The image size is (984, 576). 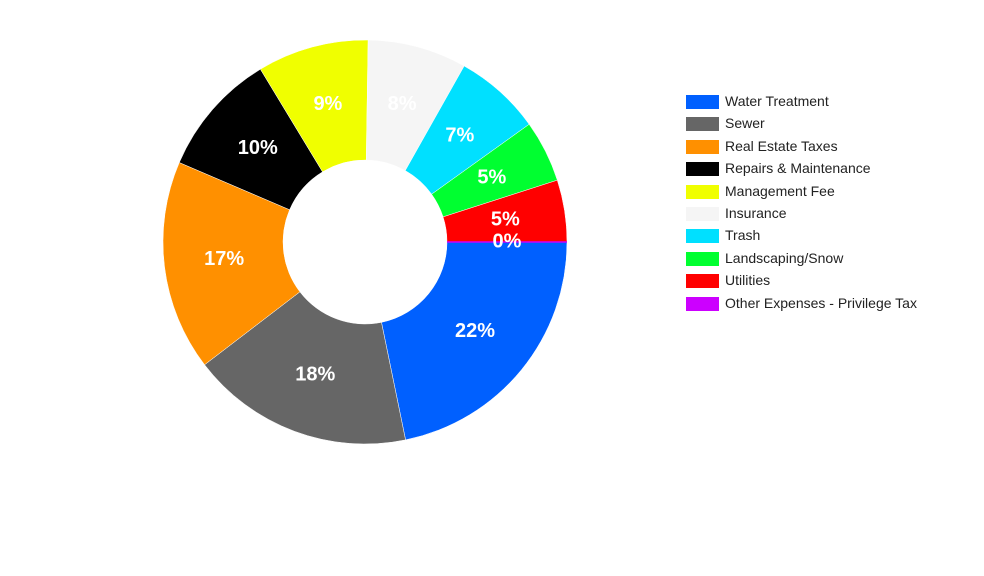 What do you see at coordinates (748, 280) in the screenshot?
I see `legend-label: Utilities` at bounding box center [748, 280].